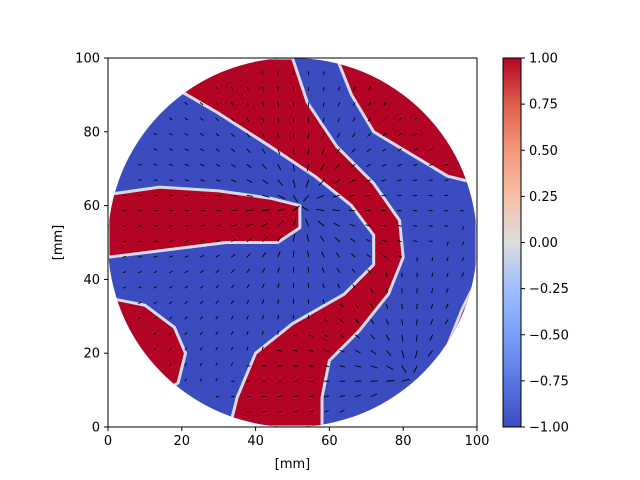  Describe the element at coordinates (91, 206) in the screenshot. I see `y-tick-label: 60` at that location.